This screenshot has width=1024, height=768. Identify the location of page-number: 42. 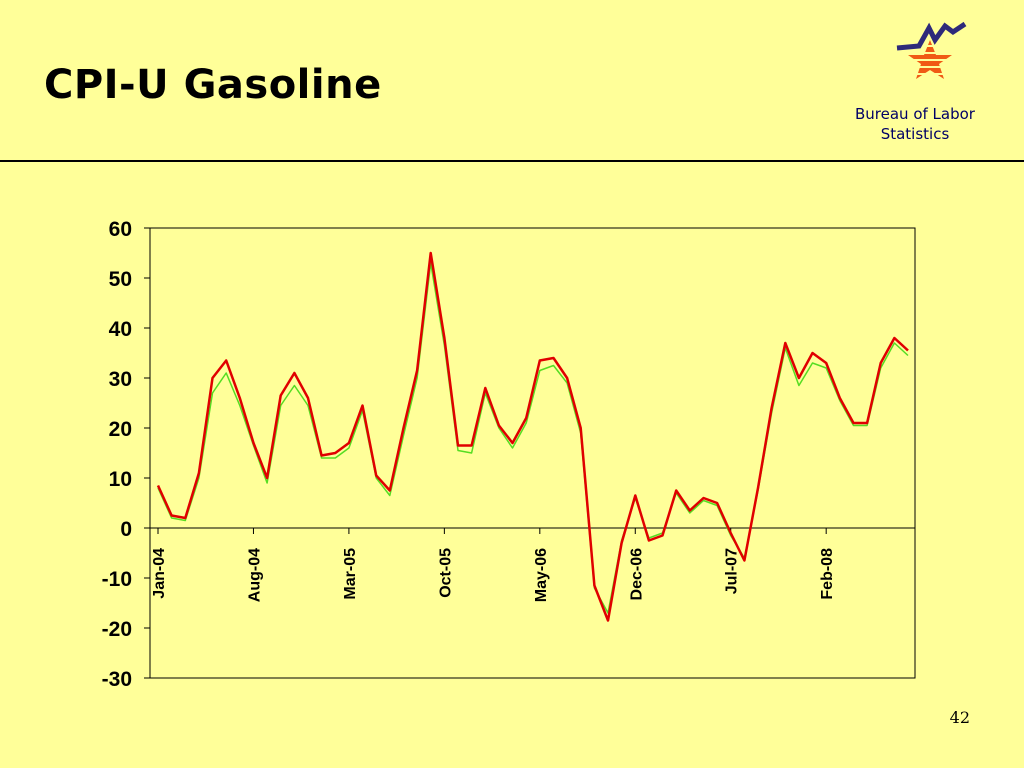
(959, 717).